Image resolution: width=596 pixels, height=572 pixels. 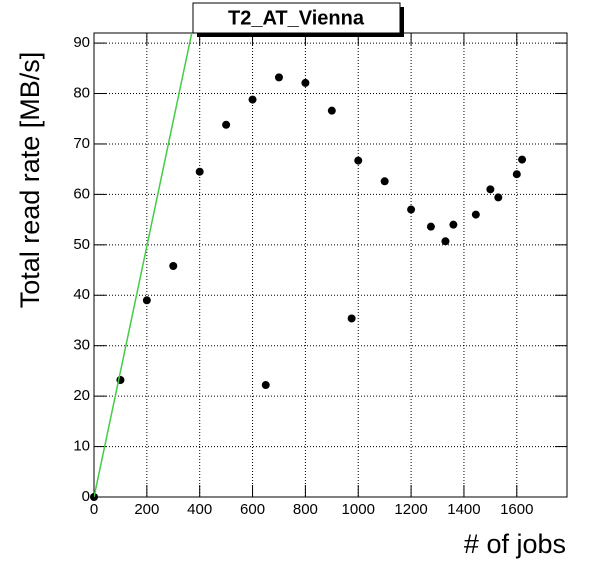 What do you see at coordinates (199, 509) in the screenshot?
I see `x-tick-label: 400` at bounding box center [199, 509].